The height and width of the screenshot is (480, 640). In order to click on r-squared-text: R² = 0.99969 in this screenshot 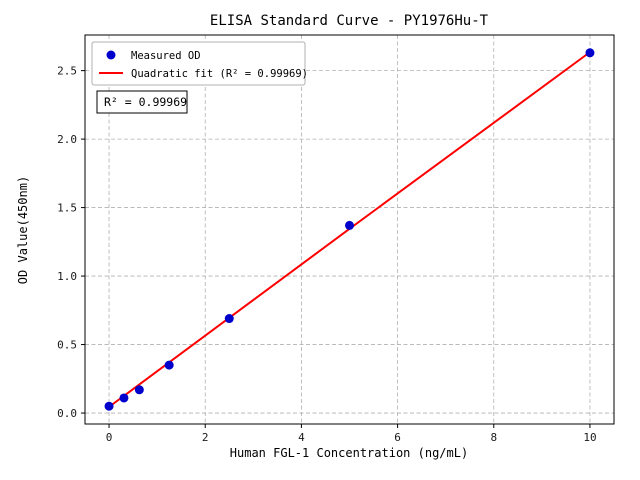, I will do `click(145, 102)`.